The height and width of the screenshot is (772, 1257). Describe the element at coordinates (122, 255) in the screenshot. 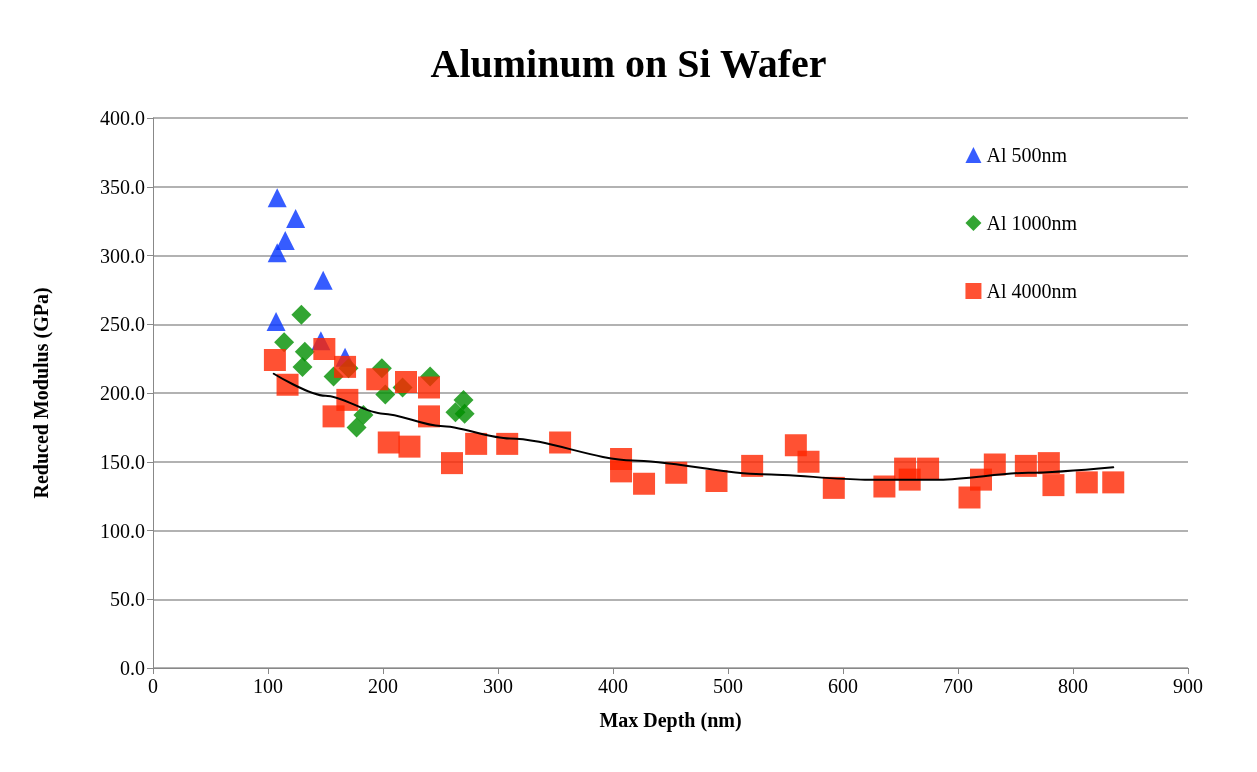

I see `y-tick-label: 300.0` at that location.